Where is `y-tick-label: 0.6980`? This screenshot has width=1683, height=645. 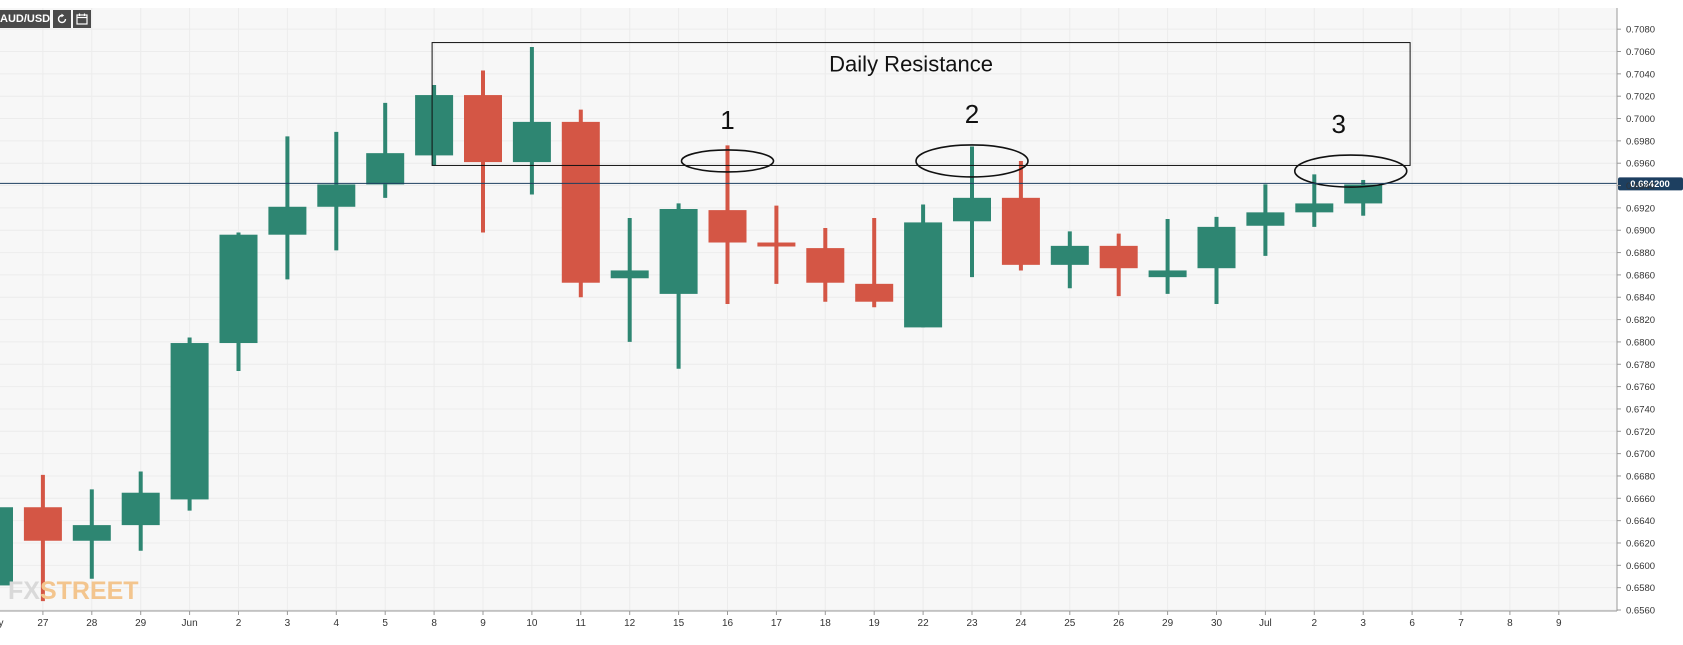
y-tick-label: 0.6980 is located at coordinates (1640, 141).